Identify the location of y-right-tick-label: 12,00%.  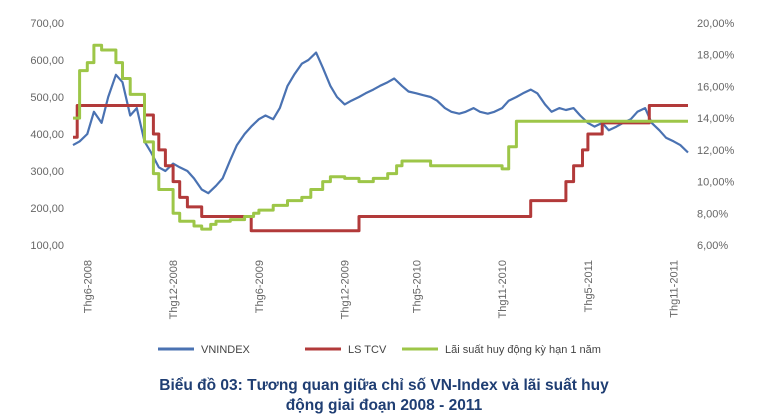
(716, 151).